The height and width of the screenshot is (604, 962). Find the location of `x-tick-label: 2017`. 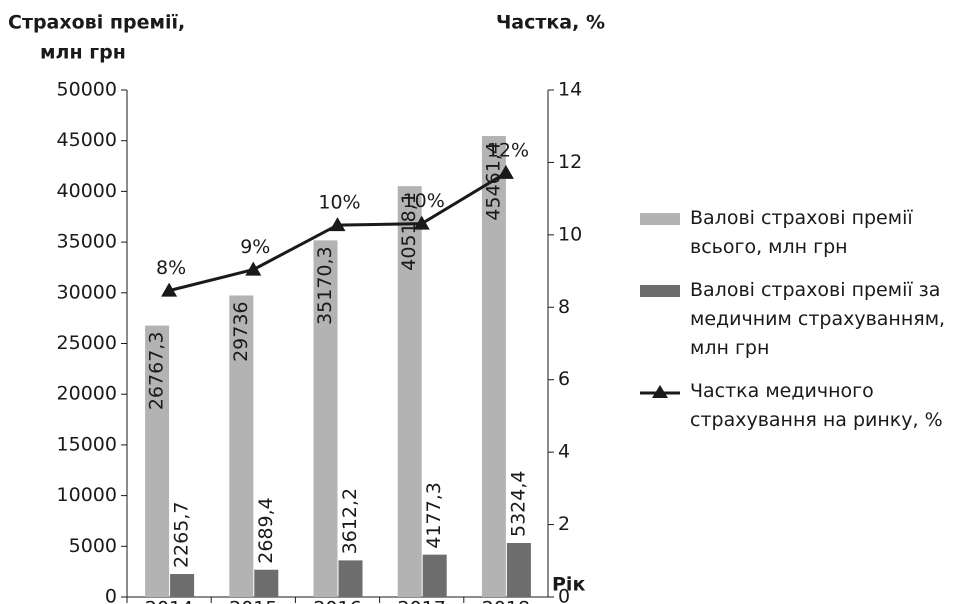

x-tick-label: 2017 is located at coordinates (422, 601).